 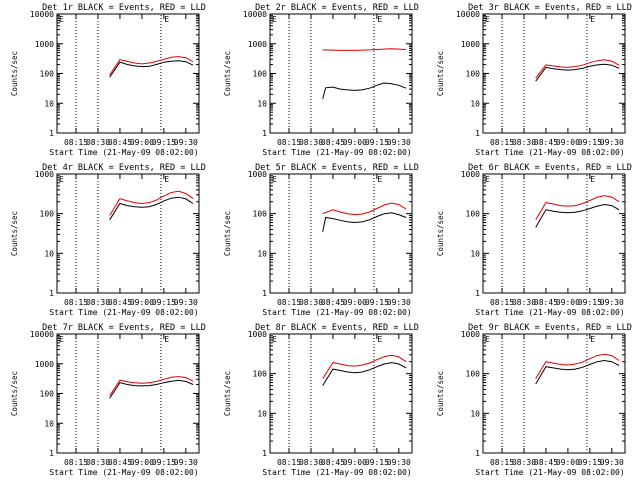 What do you see at coordinates (337, 168) in the screenshot?
I see `chart-title: Det 5r BLACK = Events, RED = LLD` at bounding box center [337, 168].